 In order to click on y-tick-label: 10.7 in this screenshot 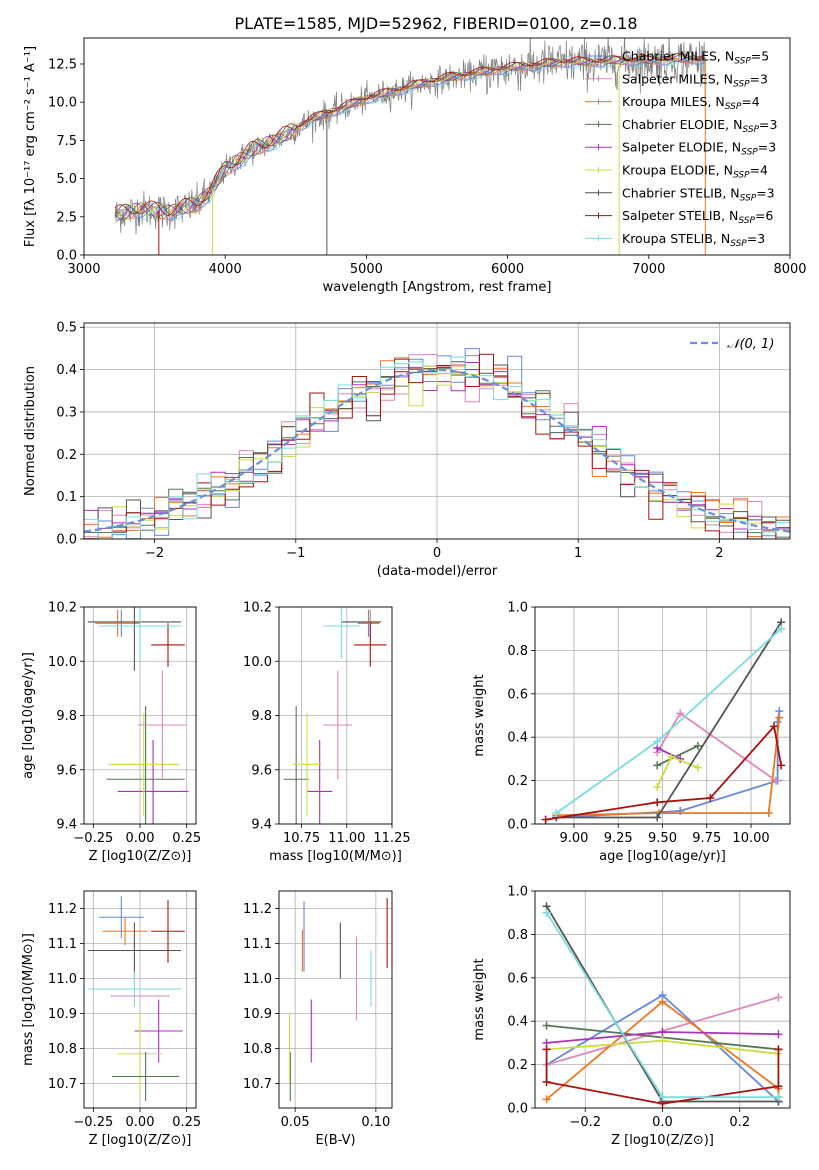, I will do `click(257, 1084)`.